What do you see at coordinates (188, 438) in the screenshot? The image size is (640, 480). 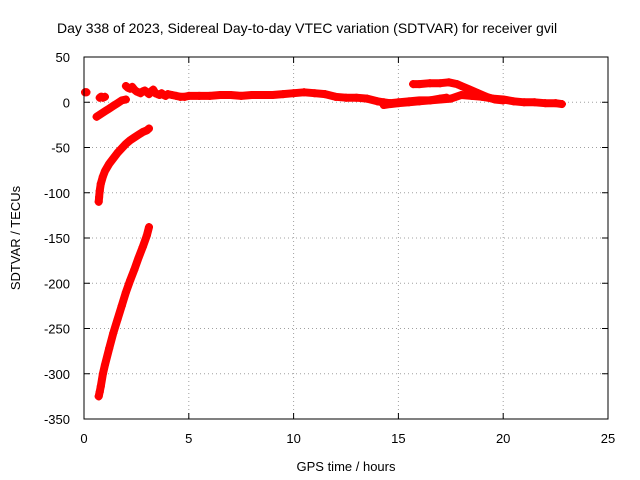 I see `x-tick-label: 5` at bounding box center [188, 438].